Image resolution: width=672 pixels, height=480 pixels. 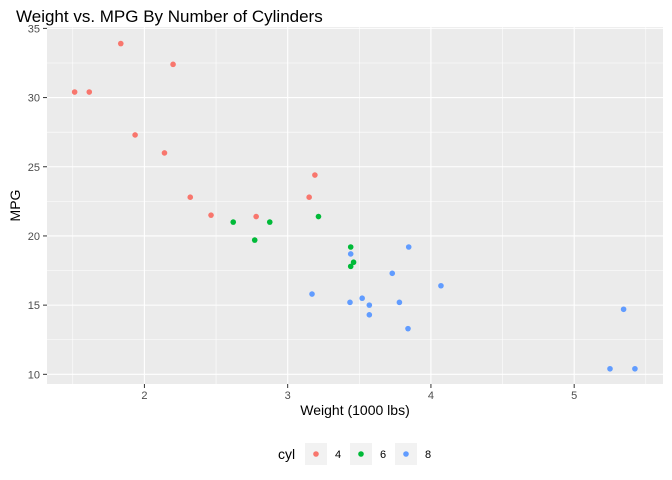 What do you see at coordinates (574, 396) in the screenshot?
I see `x-tick-label: 5` at bounding box center [574, 396].